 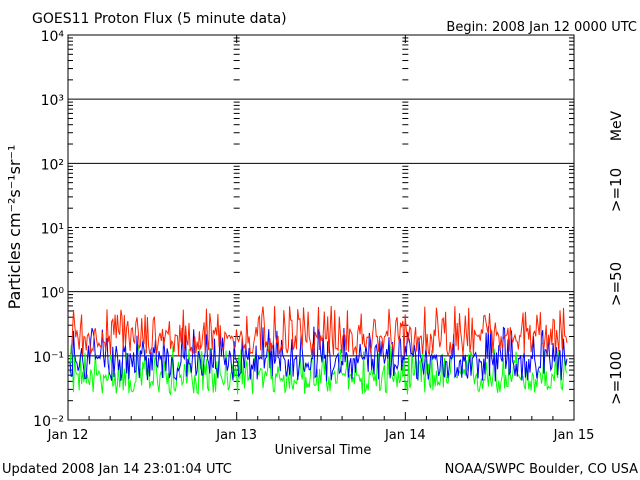 I want to click on x-axis-label: Universal Time, so click(x=323, y=450).